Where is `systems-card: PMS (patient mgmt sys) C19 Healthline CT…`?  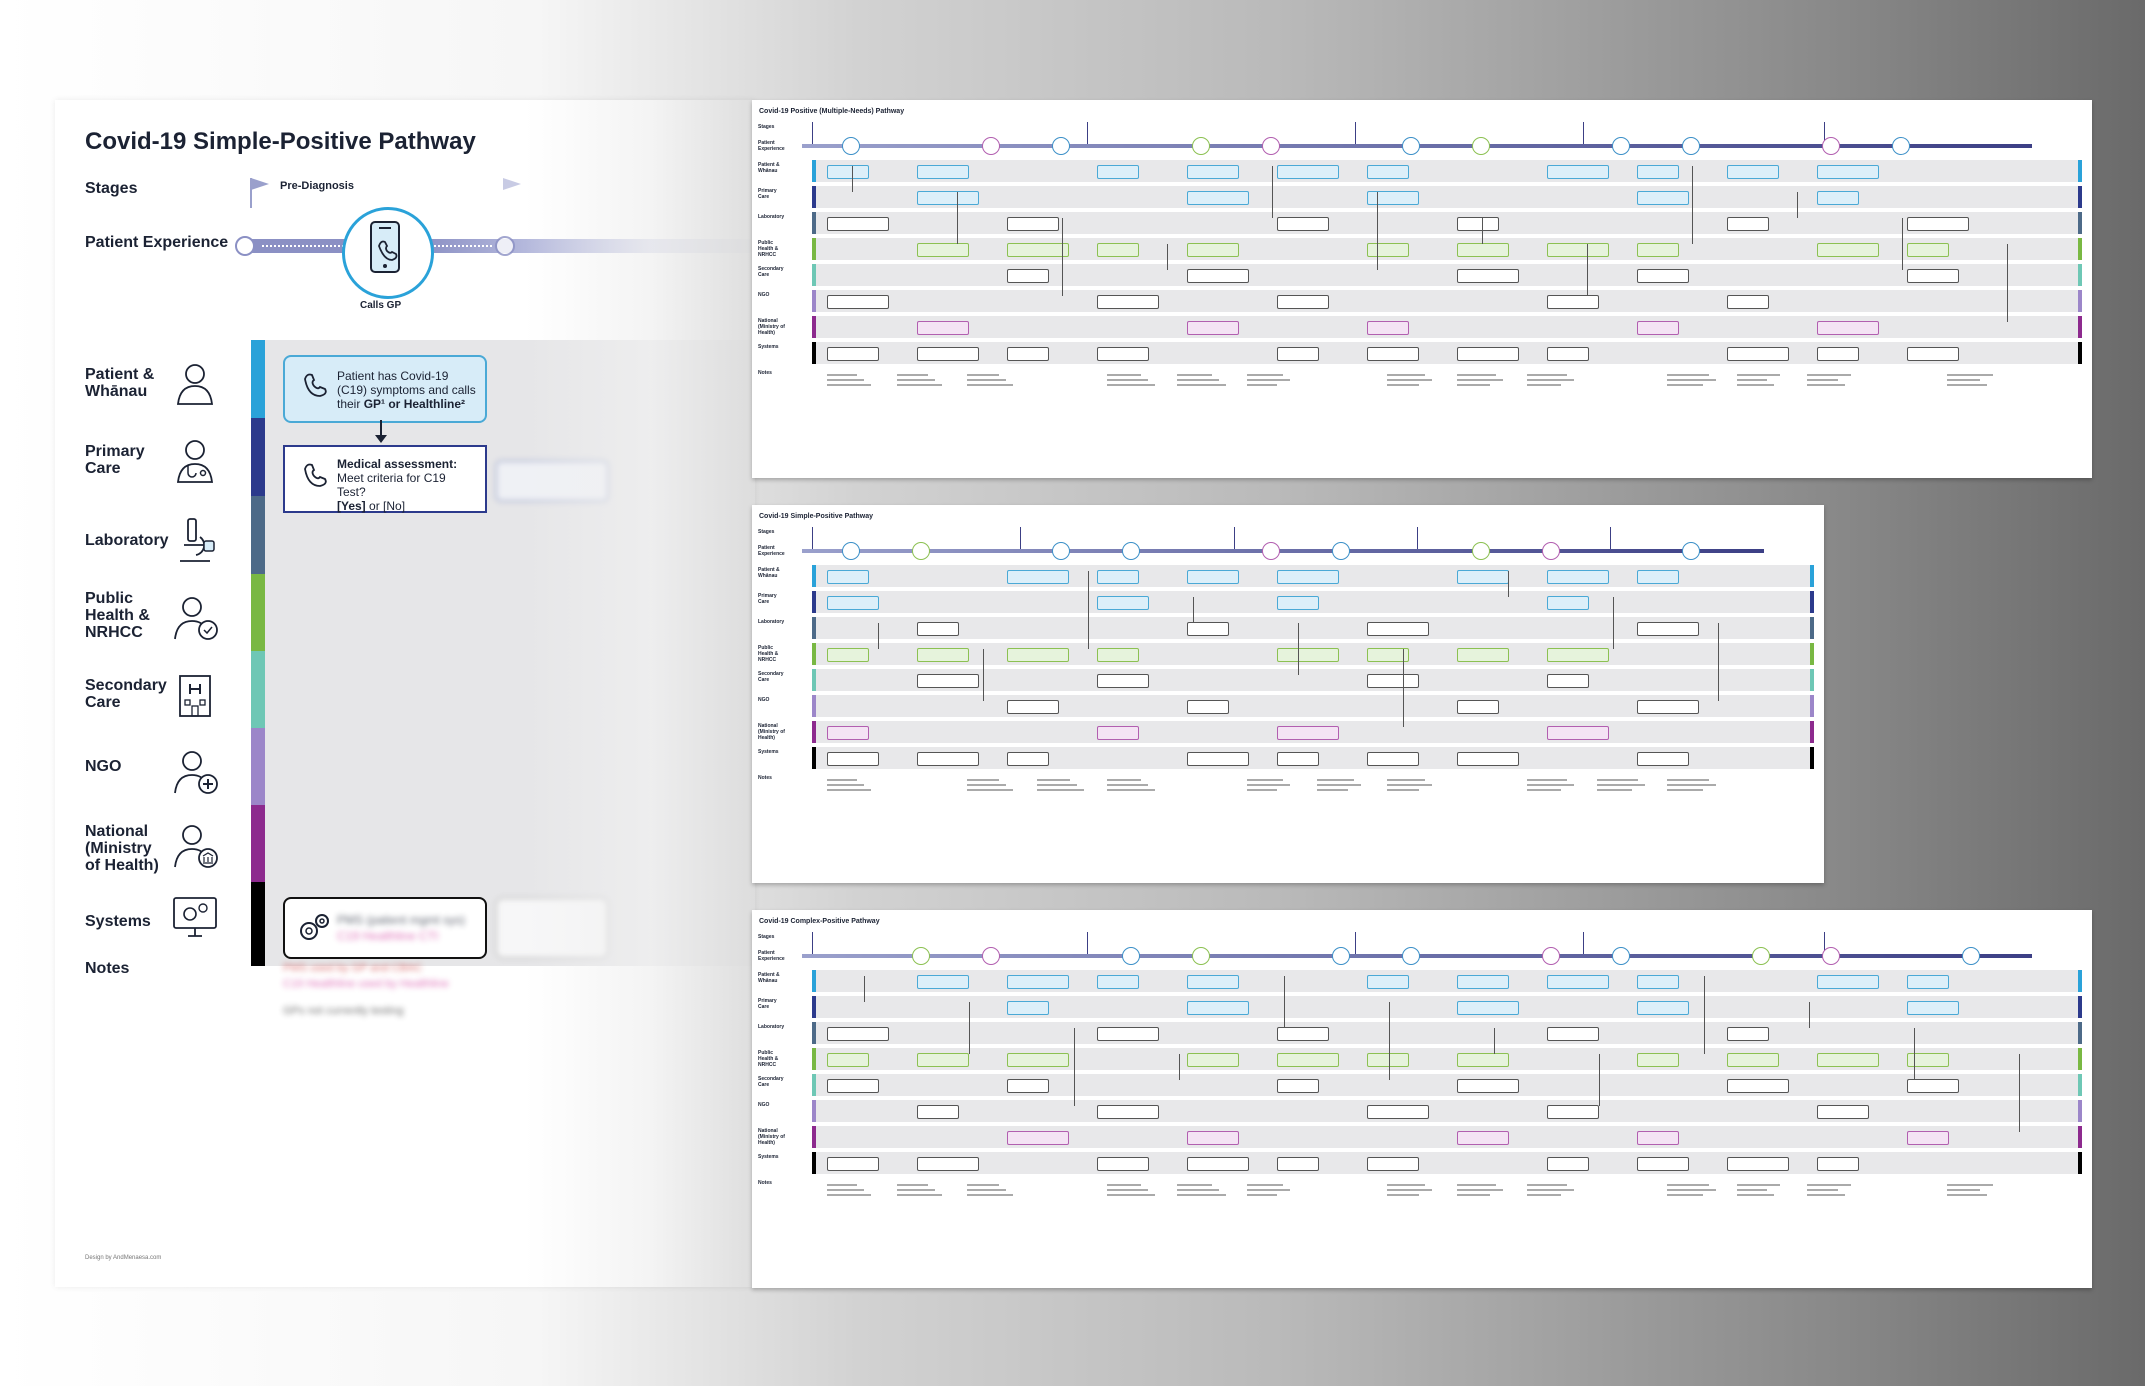
systems-card: PMS (patient mgmt sys) C19 Healthline CT… is located at coordinates (385, 928).